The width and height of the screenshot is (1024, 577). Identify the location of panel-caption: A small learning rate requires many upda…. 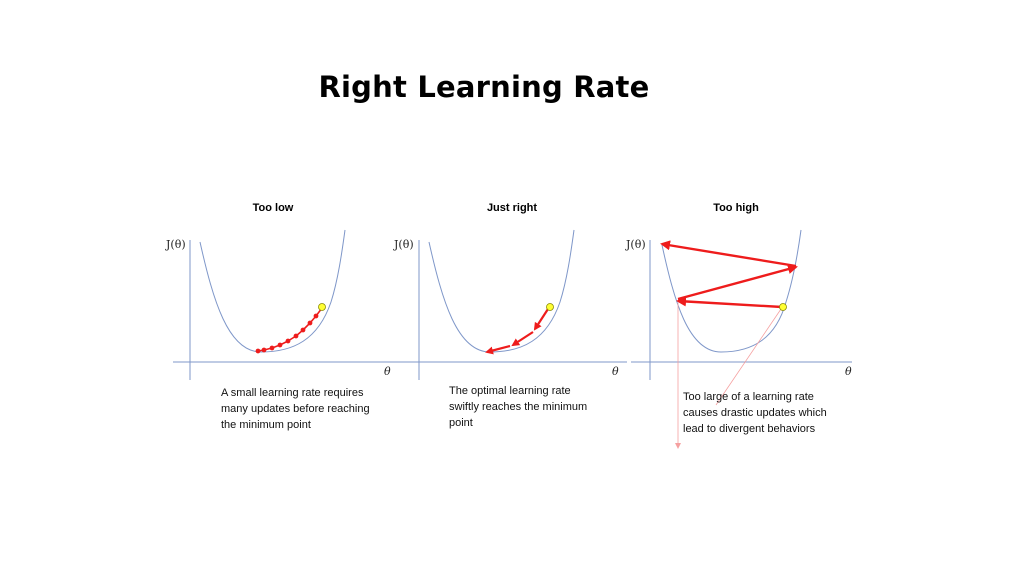
(295, 409).